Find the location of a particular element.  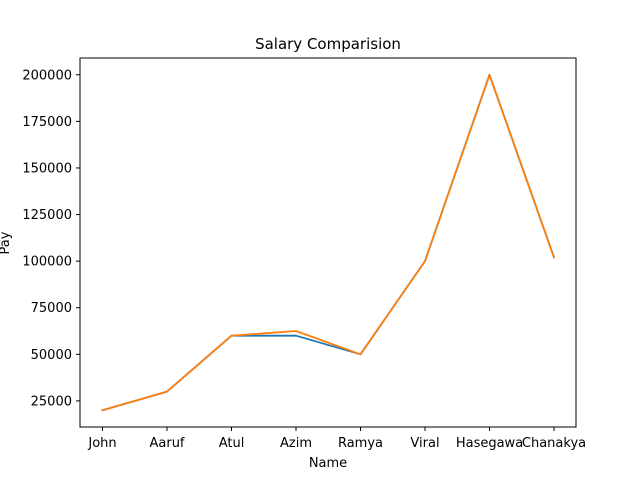

x-tick-label: Aaruf is located at coordinates (166, 443).